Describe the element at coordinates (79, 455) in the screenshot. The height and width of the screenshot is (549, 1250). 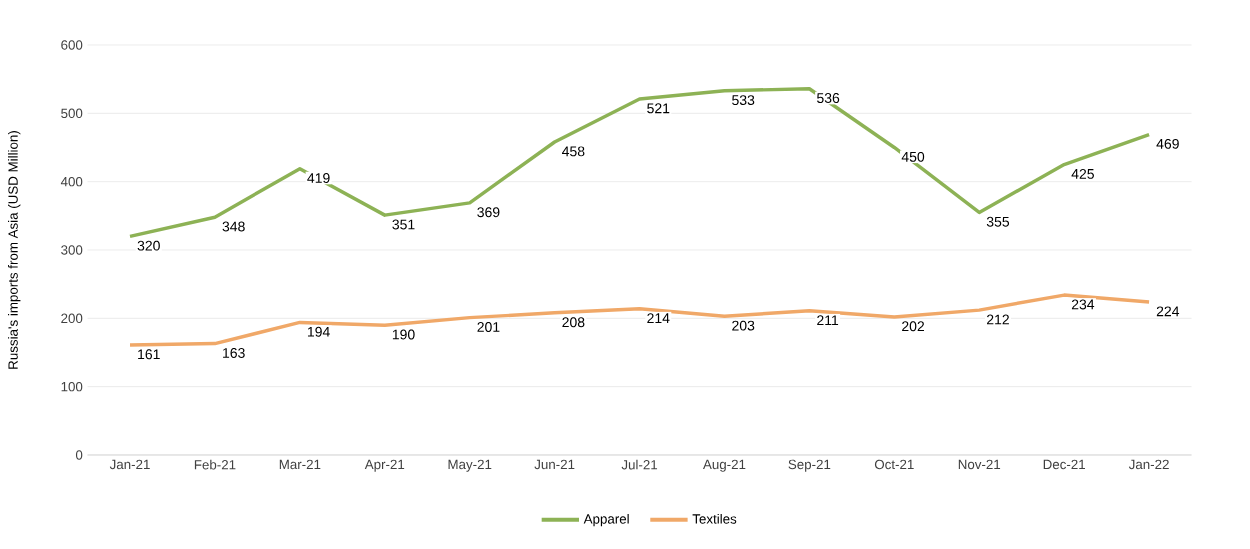
I see `y-tick-label: 0` at that location.